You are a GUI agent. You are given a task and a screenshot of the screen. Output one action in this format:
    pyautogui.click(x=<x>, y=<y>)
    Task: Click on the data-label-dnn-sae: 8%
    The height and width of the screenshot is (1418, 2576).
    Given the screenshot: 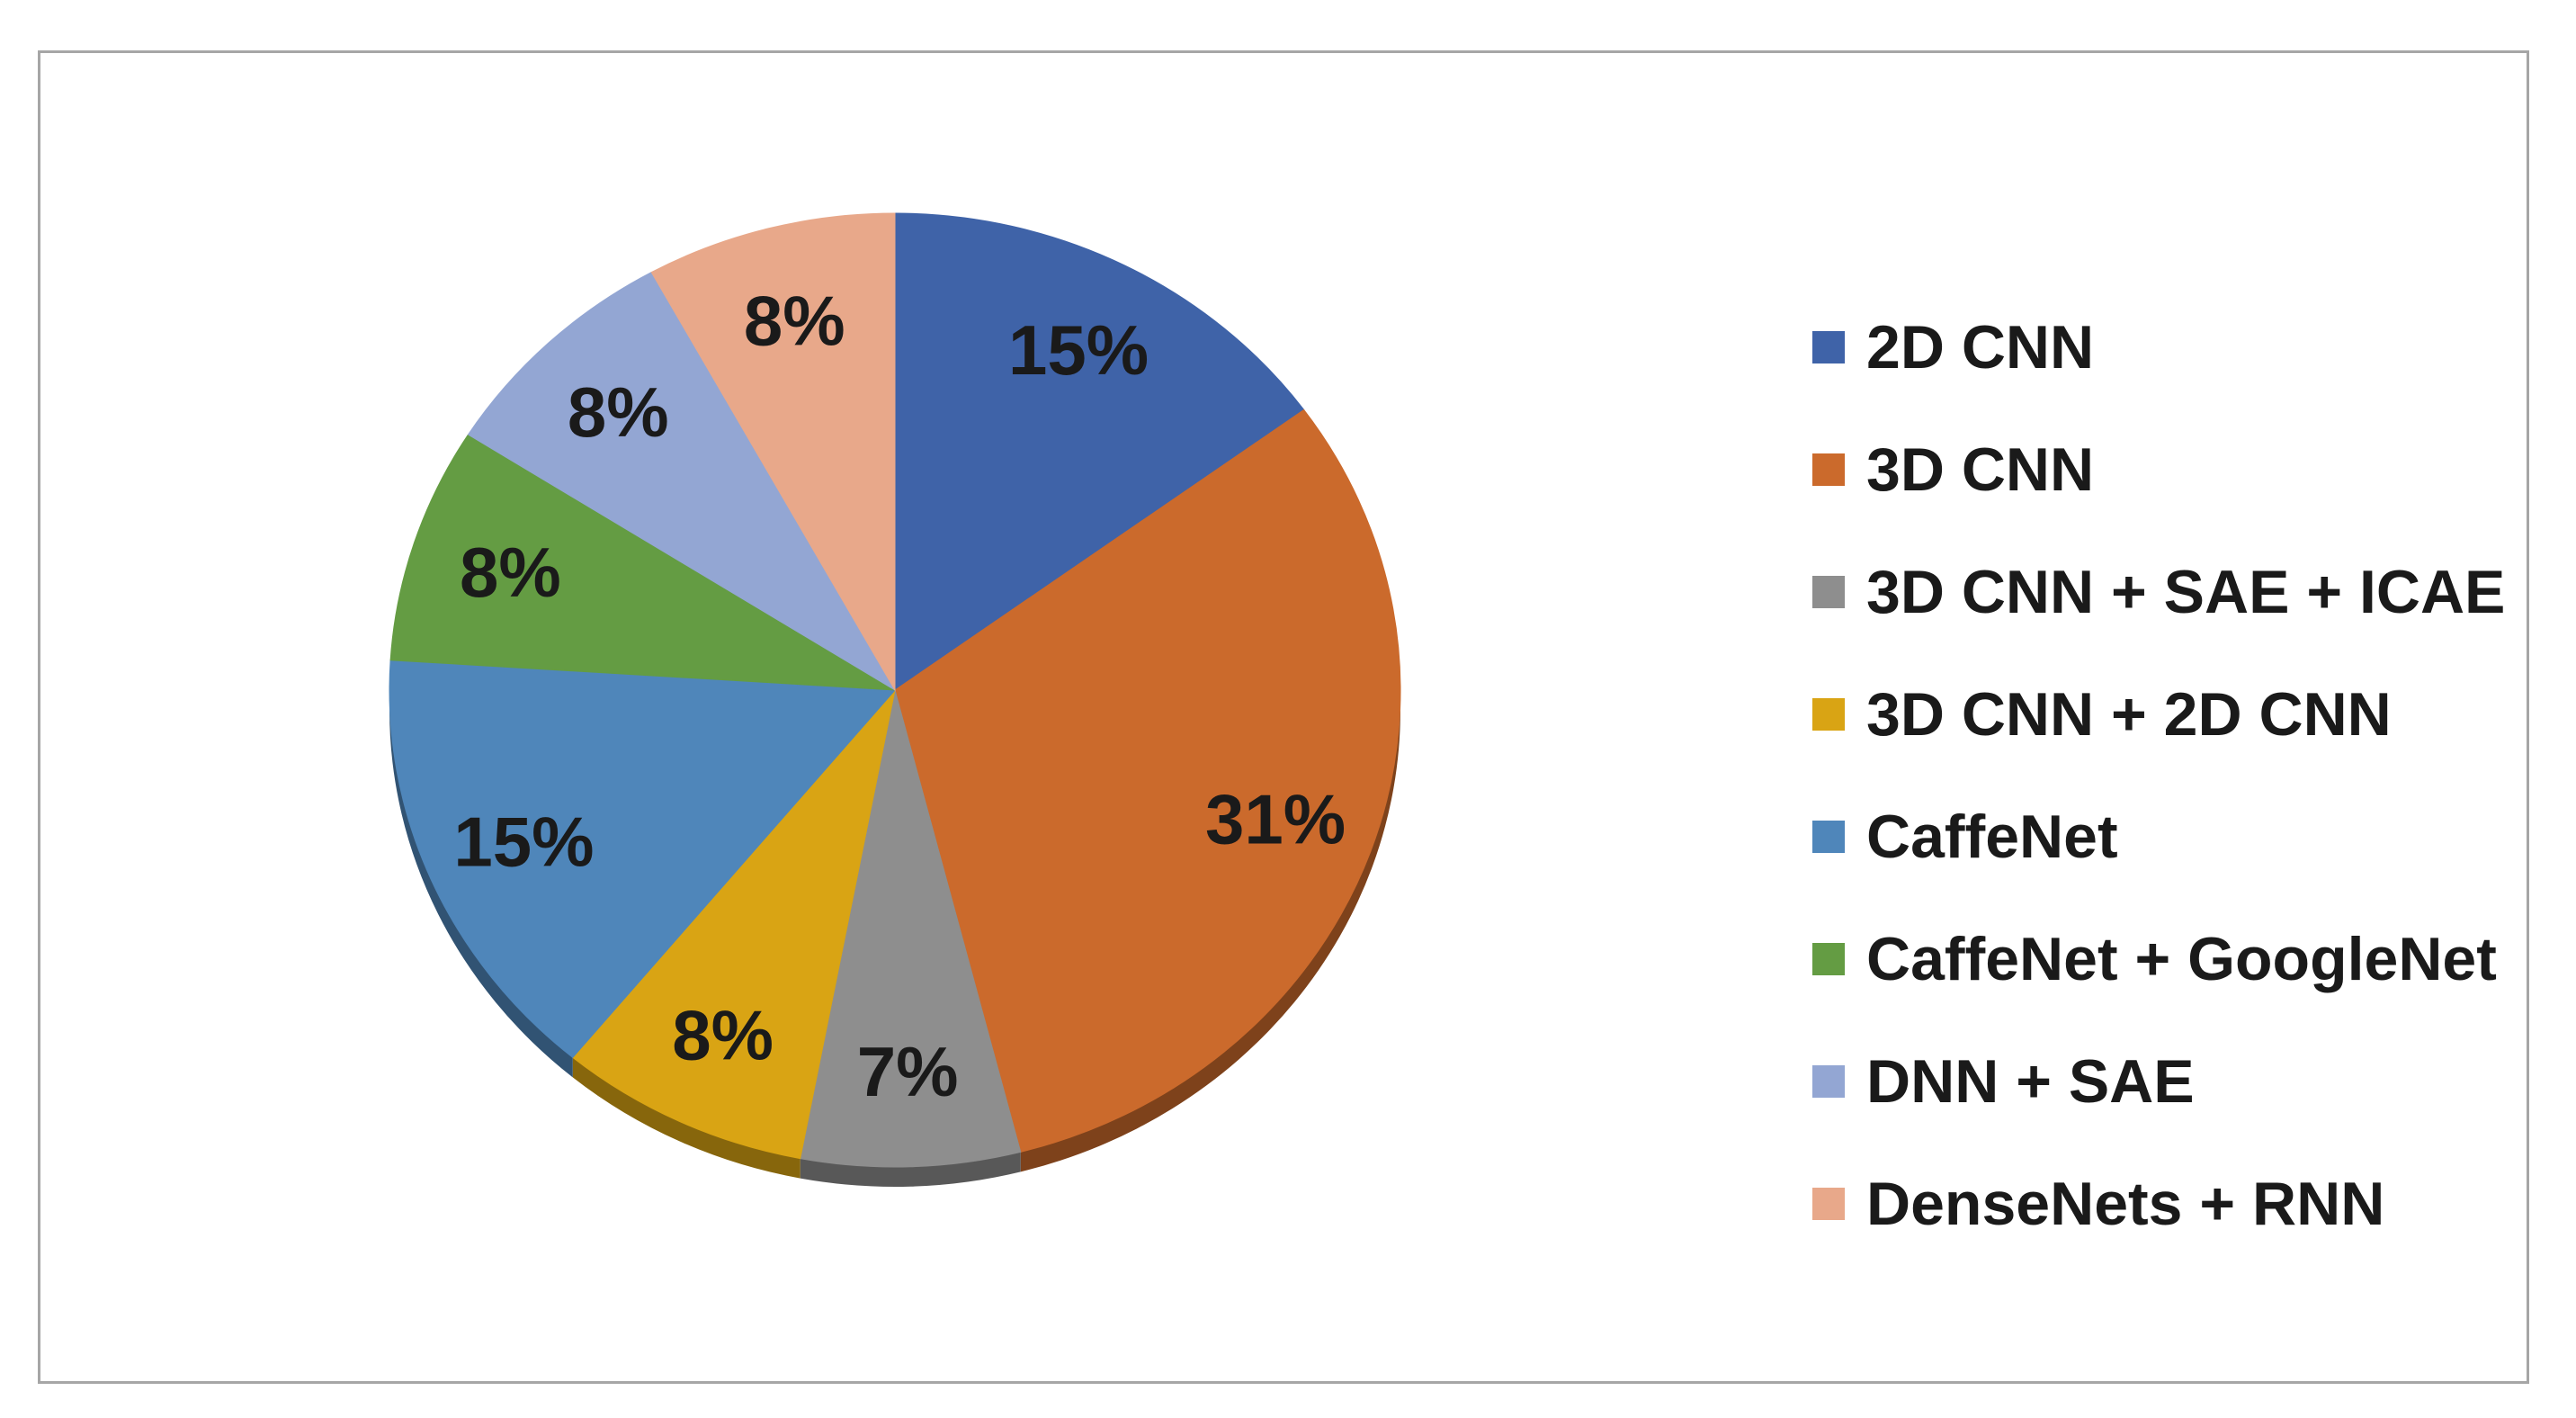 What is the action you would take?
    pyautogui.click(x=618, y=412)
    